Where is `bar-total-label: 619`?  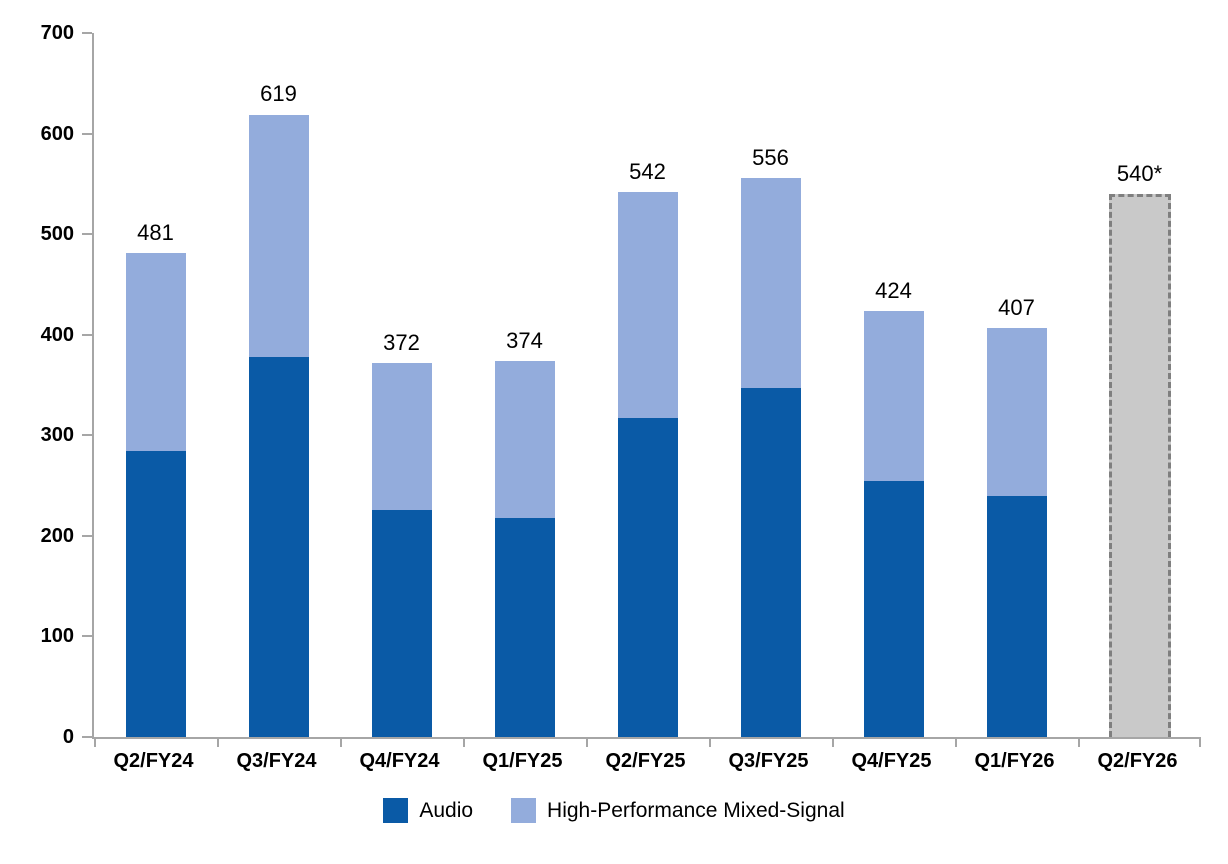 bar-total-label: 619 is located at coordinates (278, 93).